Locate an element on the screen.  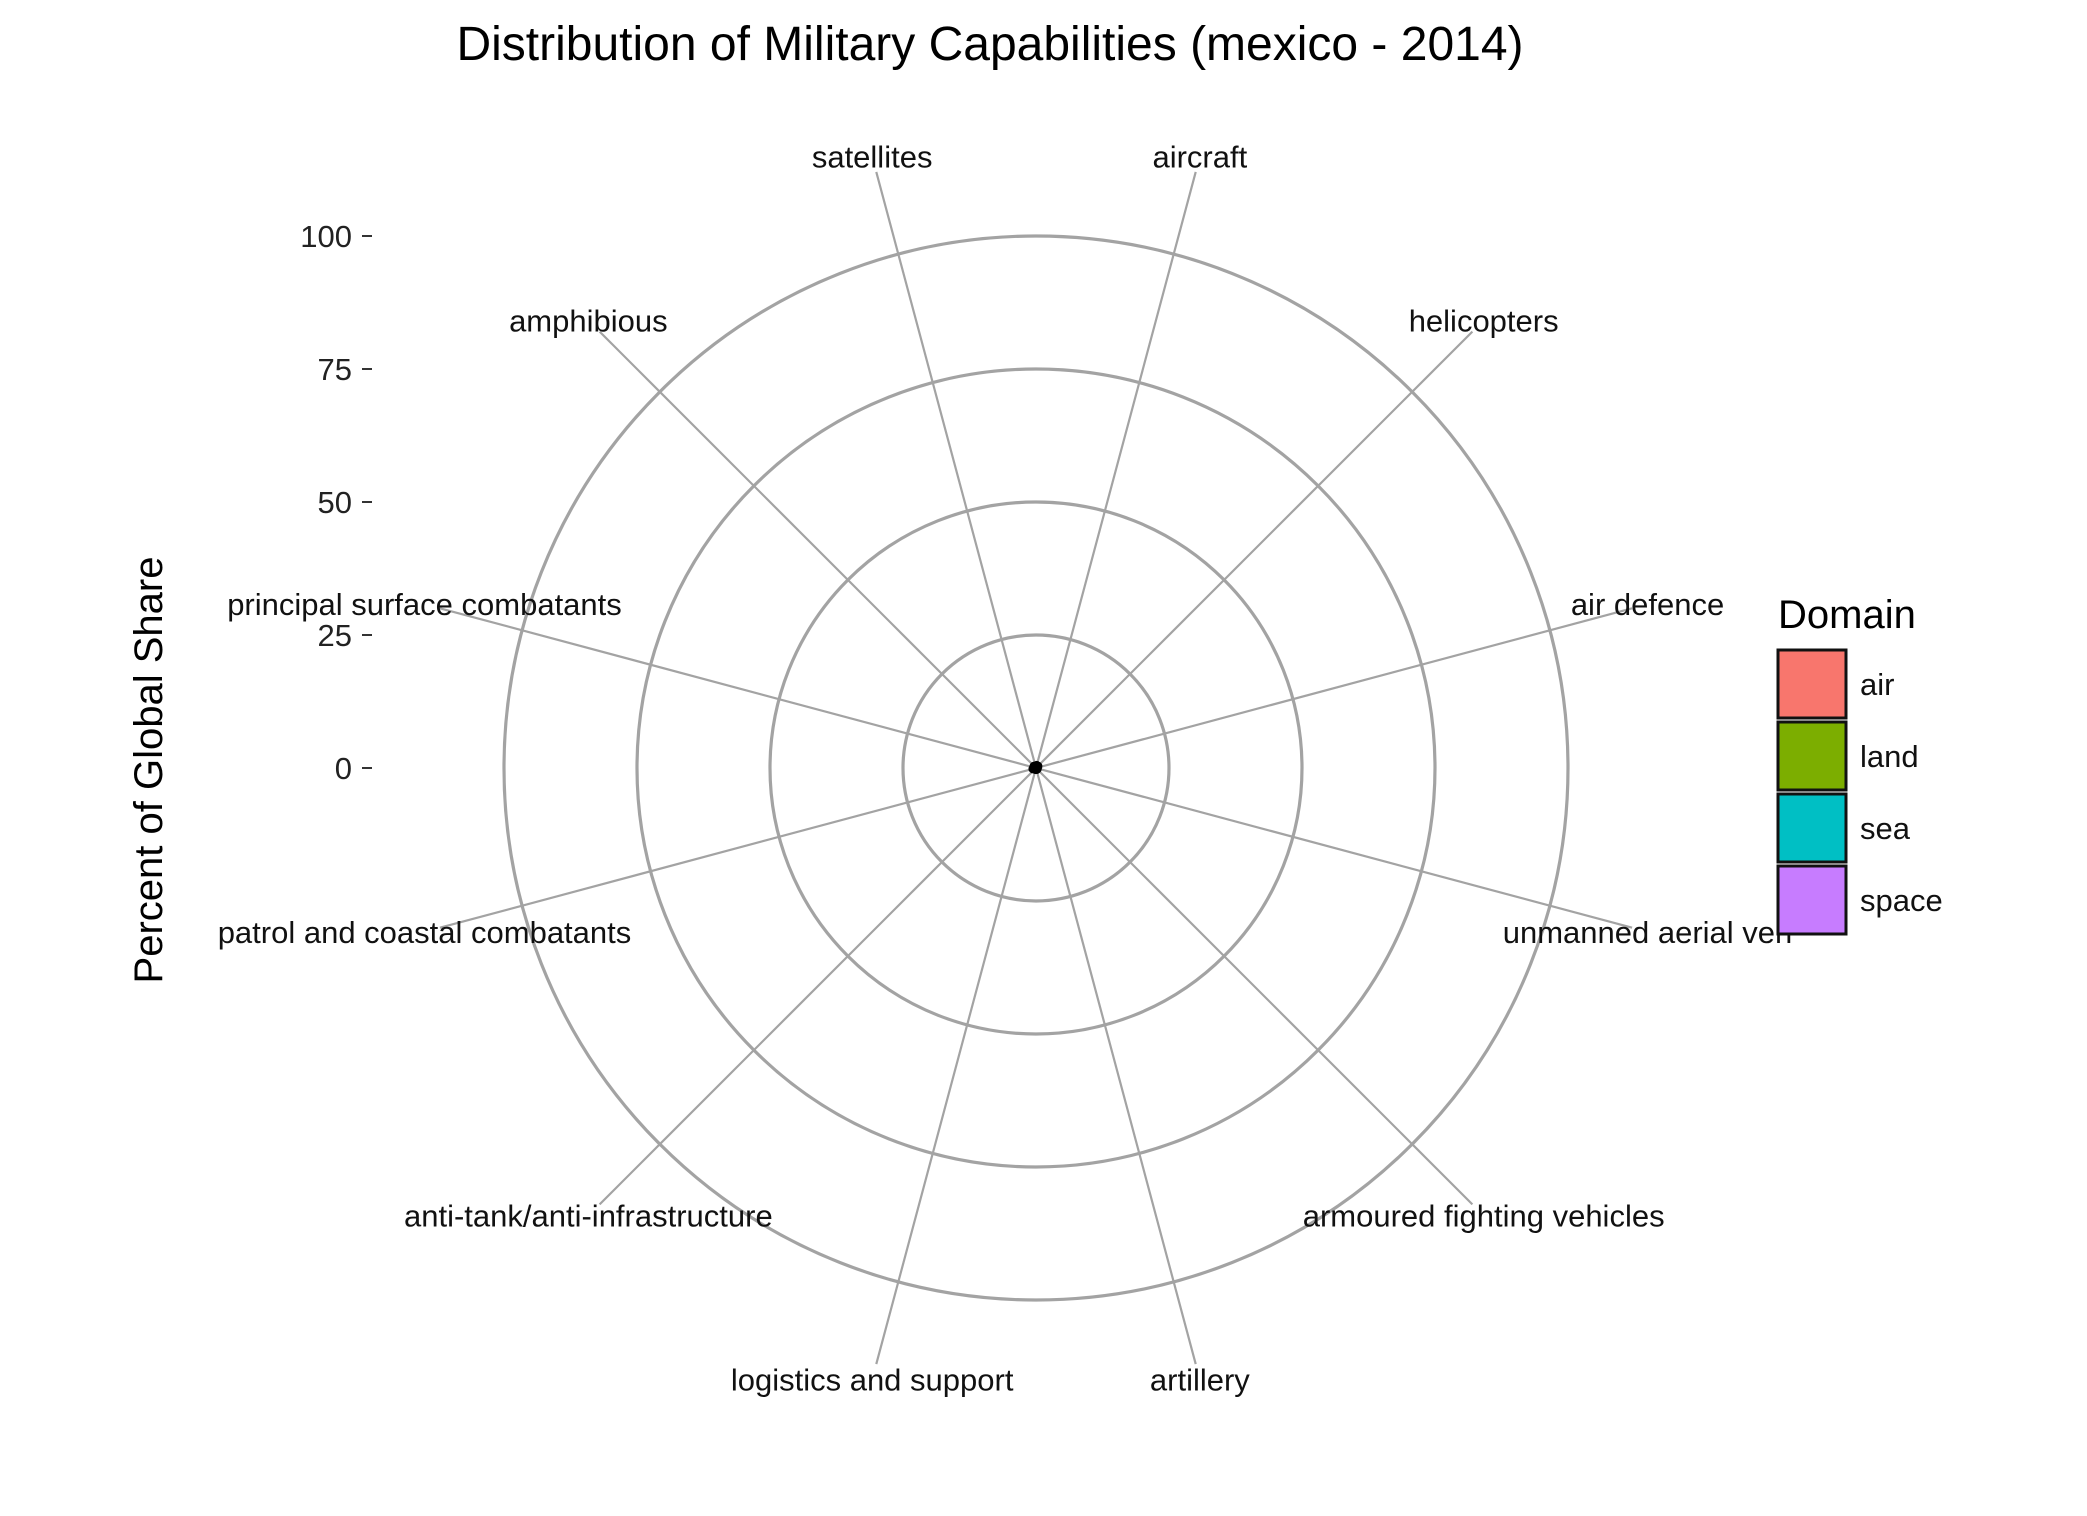
data-layer is located at coordinates (1035, 767).